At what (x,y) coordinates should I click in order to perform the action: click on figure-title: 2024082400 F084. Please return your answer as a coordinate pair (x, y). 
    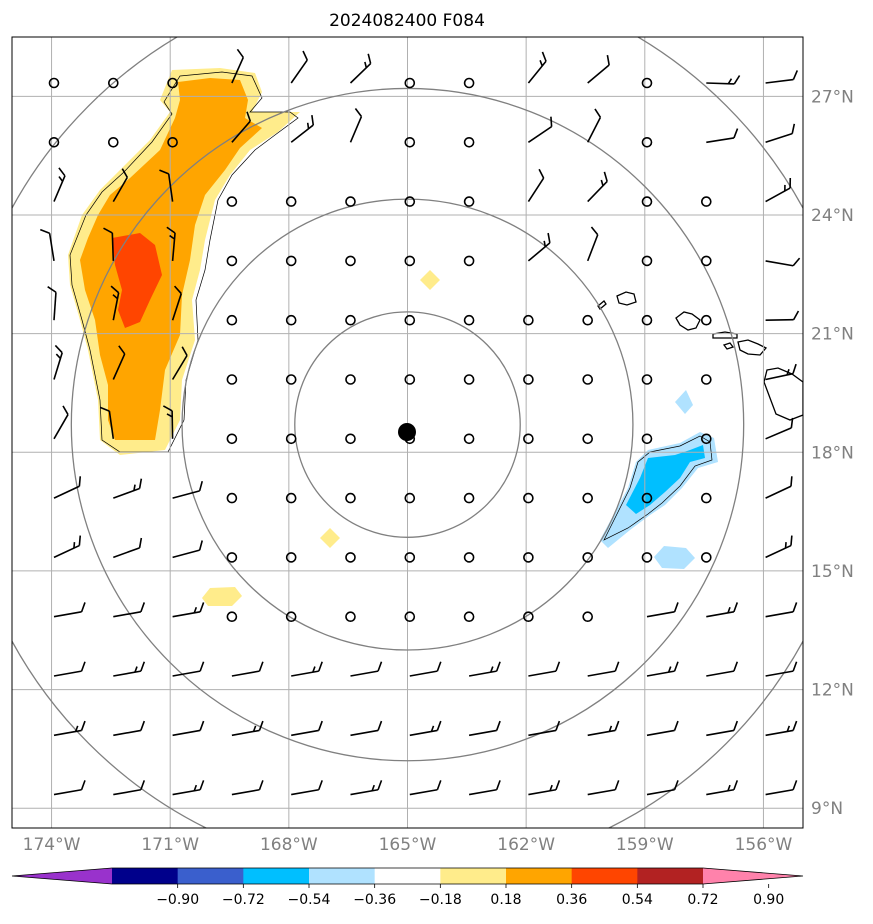
    Looking at the image, I should click on (407, 21).